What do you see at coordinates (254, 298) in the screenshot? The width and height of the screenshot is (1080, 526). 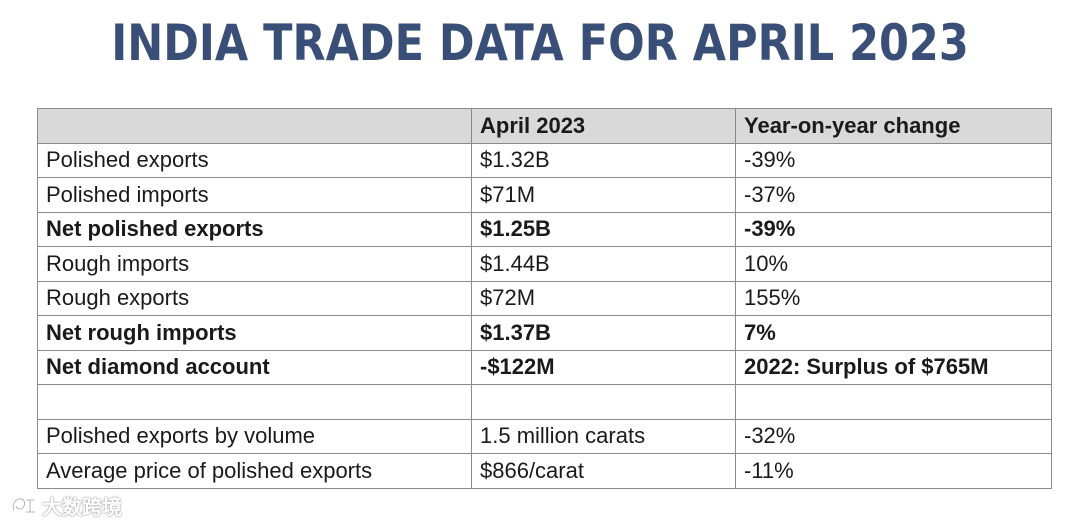 I see `row-label-cell: Rough exports` at bounding box center [254, 298].